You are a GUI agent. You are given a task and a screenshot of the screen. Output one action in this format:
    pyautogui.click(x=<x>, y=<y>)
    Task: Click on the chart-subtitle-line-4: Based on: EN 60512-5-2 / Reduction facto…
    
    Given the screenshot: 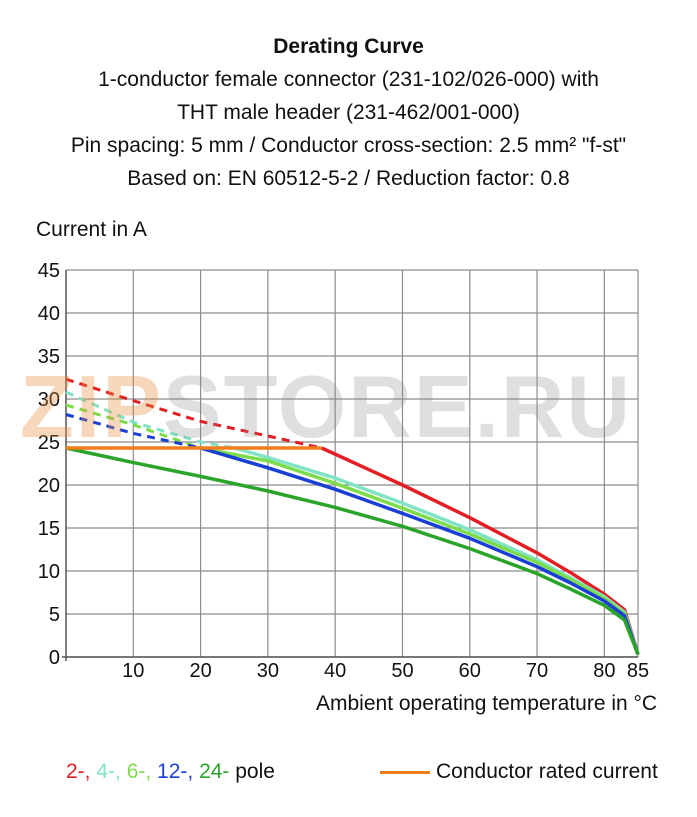 What is the action you would take?
    pyautogui.click(x=348, y=178)
    